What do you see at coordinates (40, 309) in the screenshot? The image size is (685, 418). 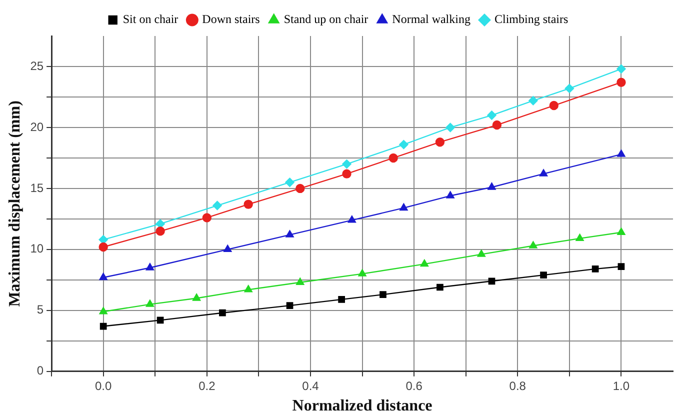 I see `y-tick-label: 5` at bounding box center [40, 309].